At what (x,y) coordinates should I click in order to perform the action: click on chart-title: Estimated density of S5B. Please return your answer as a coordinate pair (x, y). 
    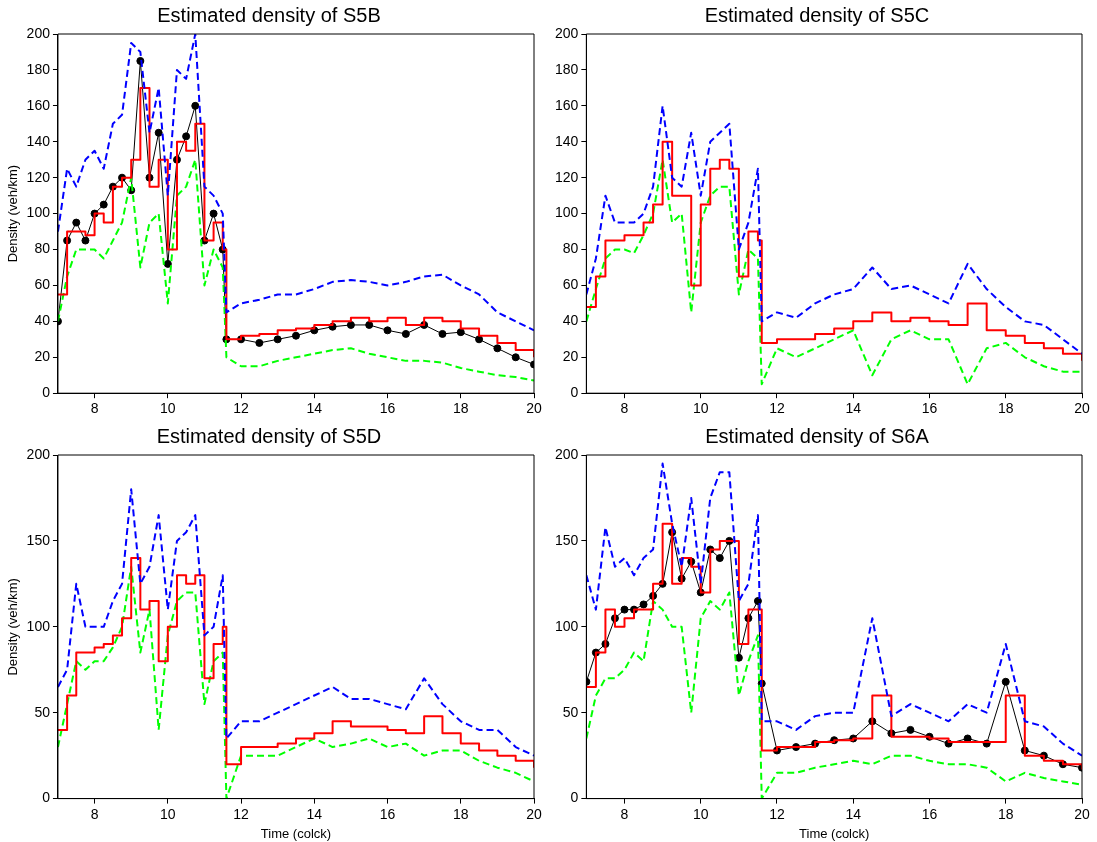
    Looking at the image, I should click on (269, 14).